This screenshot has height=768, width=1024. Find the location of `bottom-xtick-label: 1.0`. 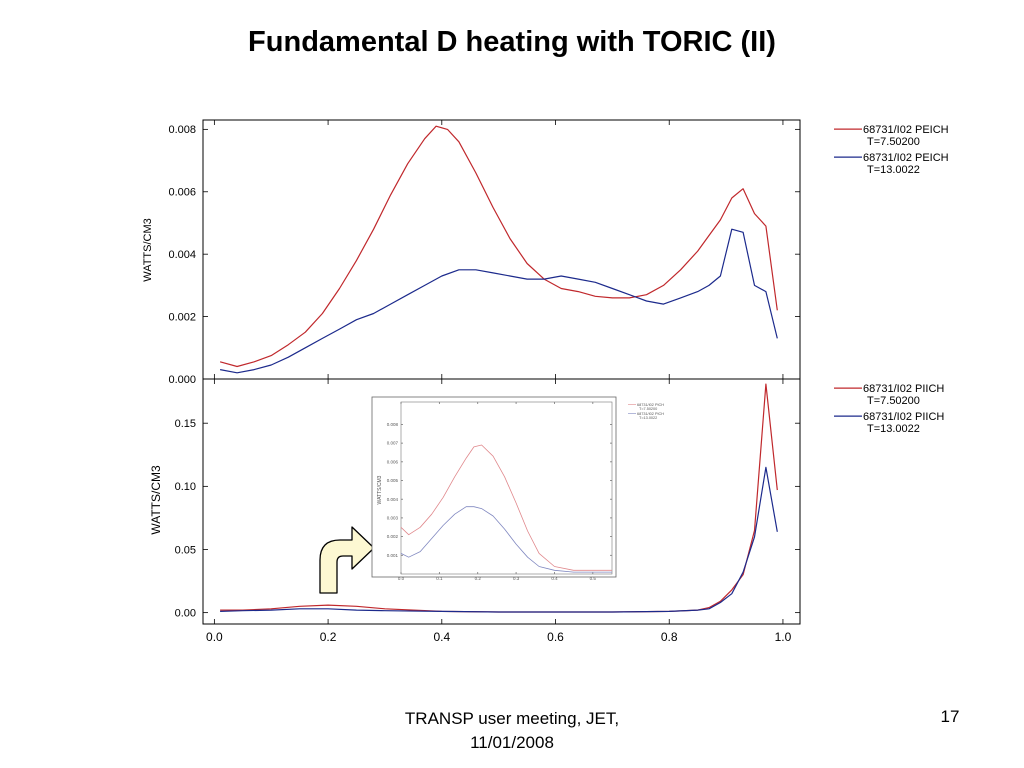

bottom-xtick-label: 1.0 is located at coordinates (783, 637).